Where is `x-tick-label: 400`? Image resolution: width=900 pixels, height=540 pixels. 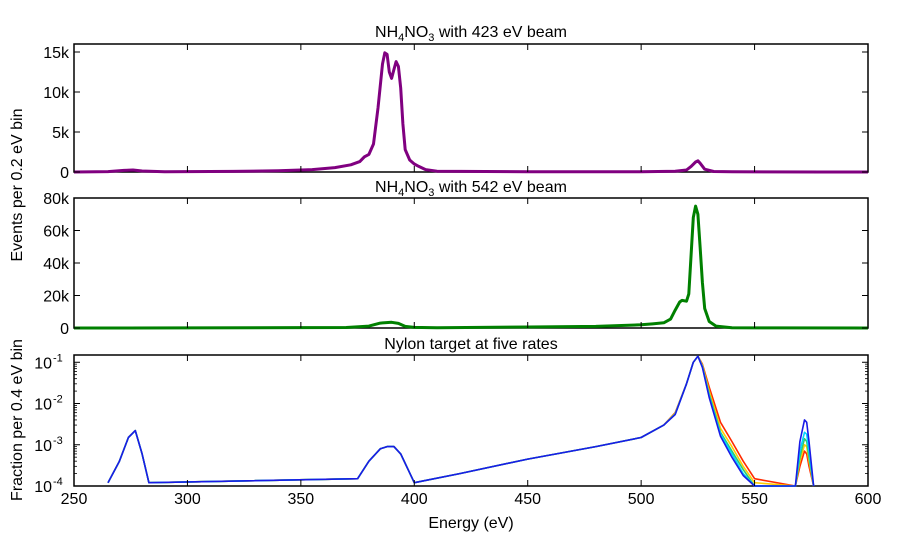
x-tick-label: 400 is located at coordinates (414, 499).